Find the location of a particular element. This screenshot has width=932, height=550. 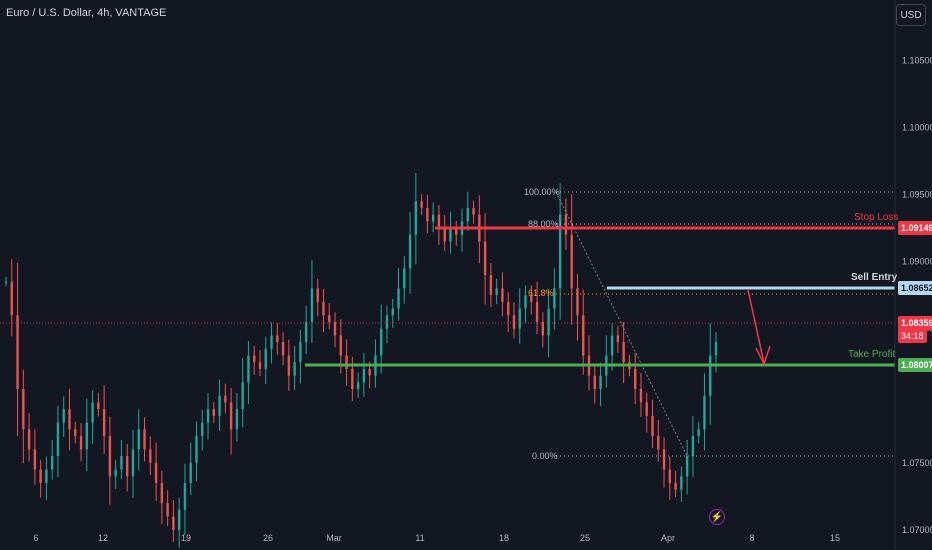

currency-button: USD is located at coordinates (911, 15).